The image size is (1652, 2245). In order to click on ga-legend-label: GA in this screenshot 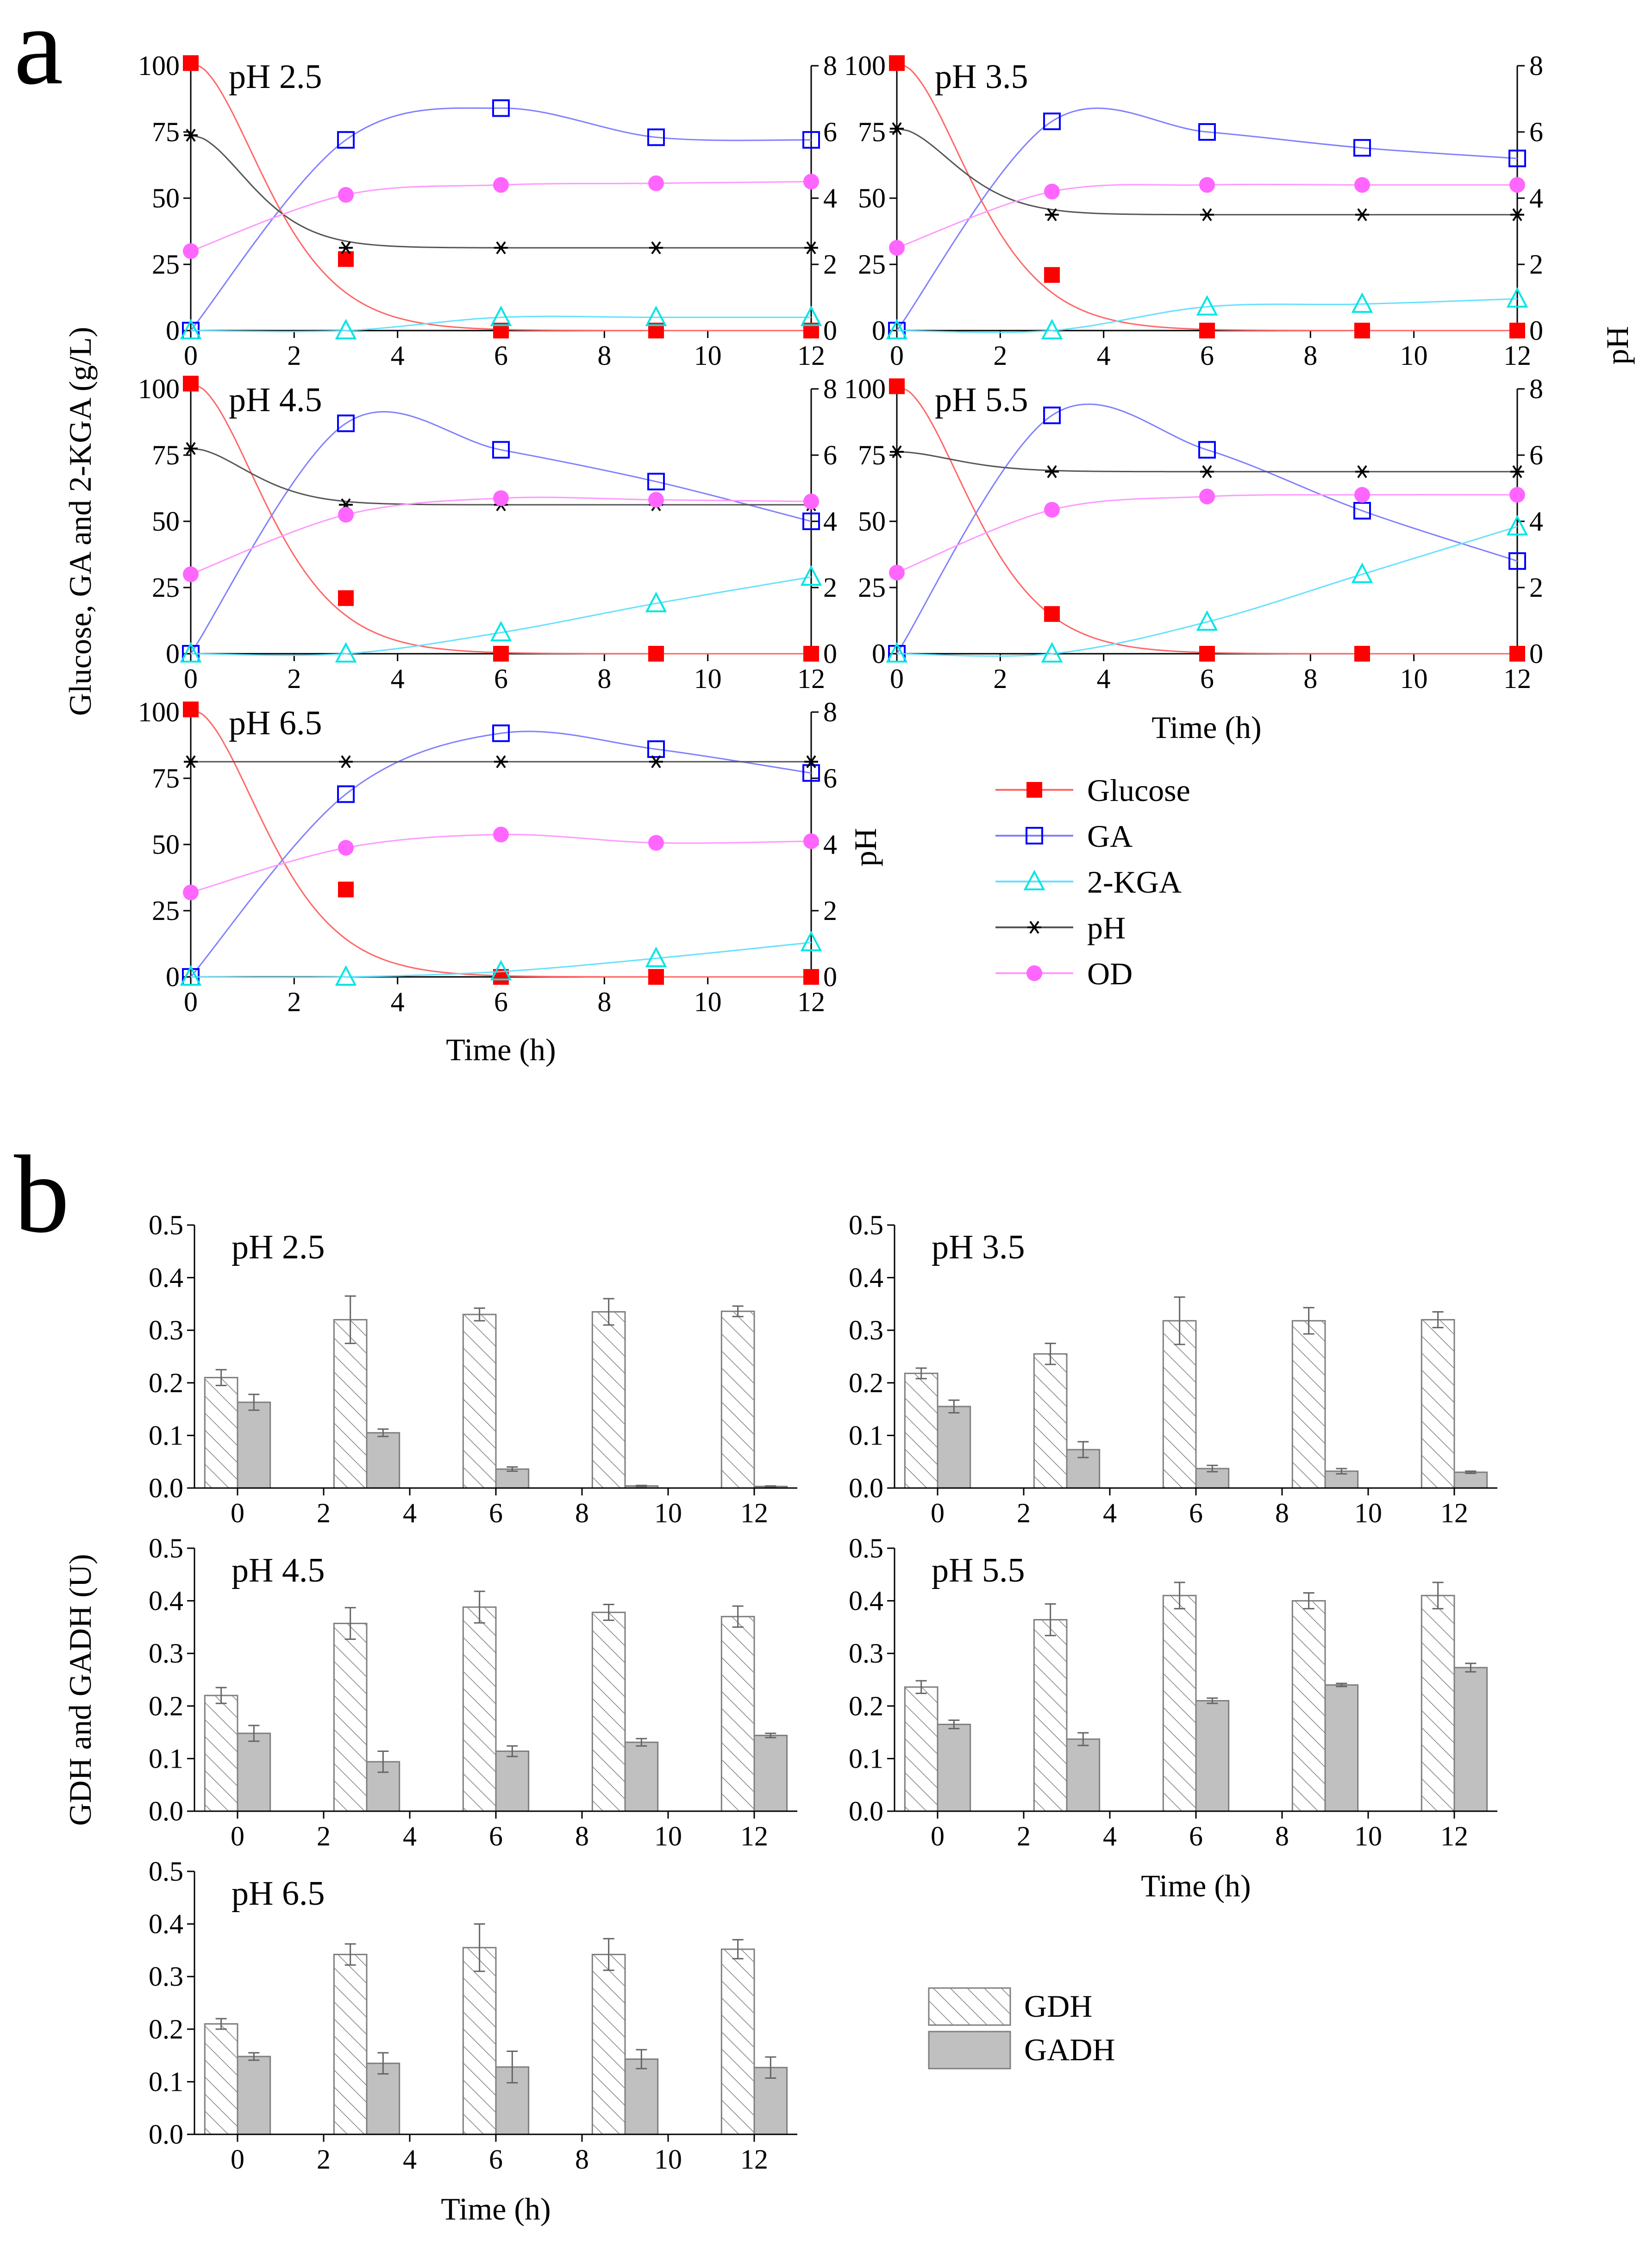, I will do `click(1110, 836)`.